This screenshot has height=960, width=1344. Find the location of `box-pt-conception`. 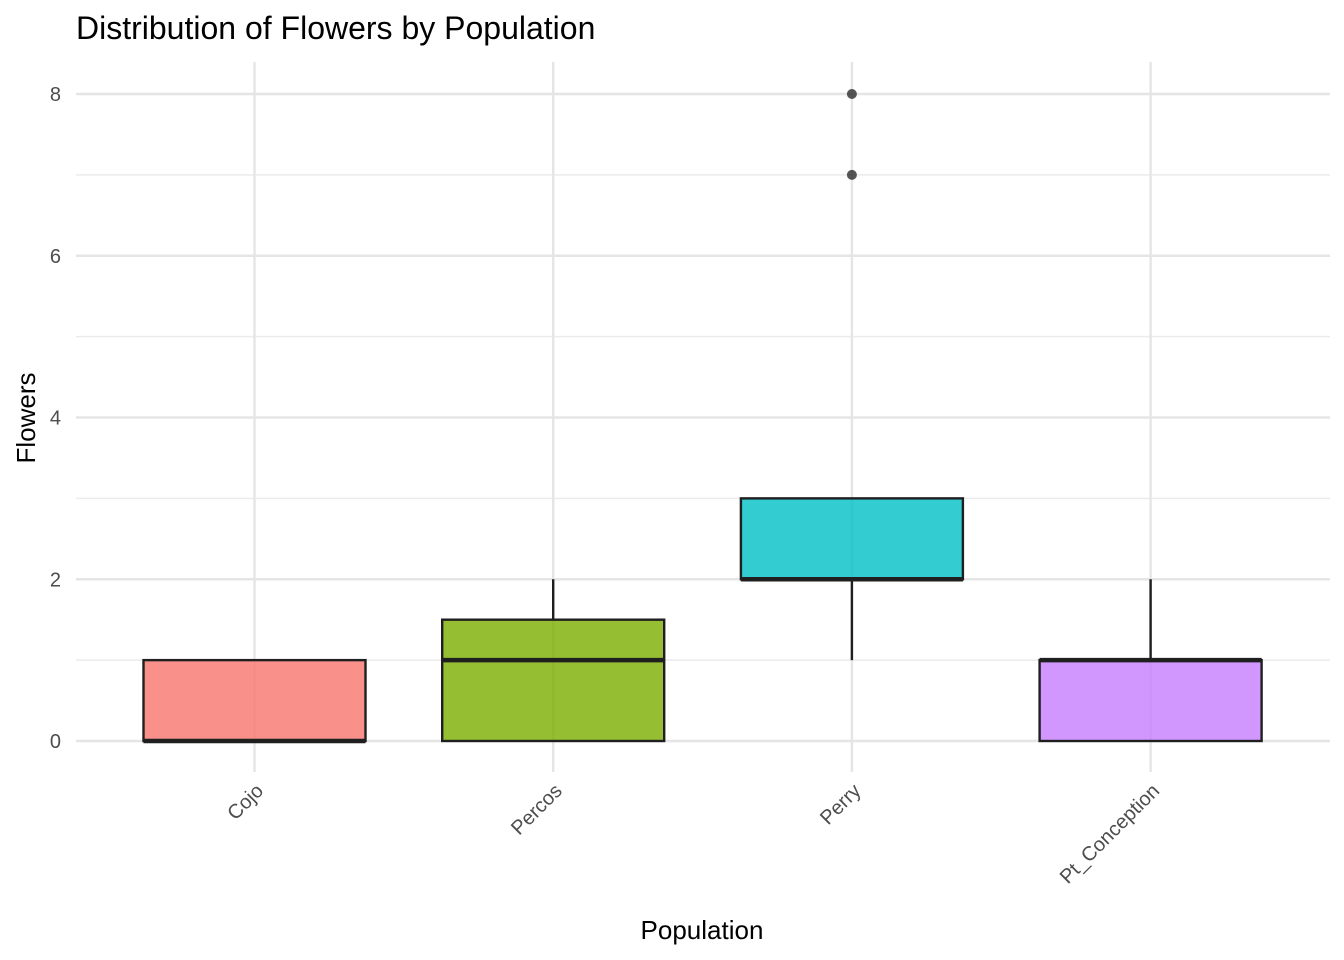

box-pt-conception is located at coordinates (1150, 661).